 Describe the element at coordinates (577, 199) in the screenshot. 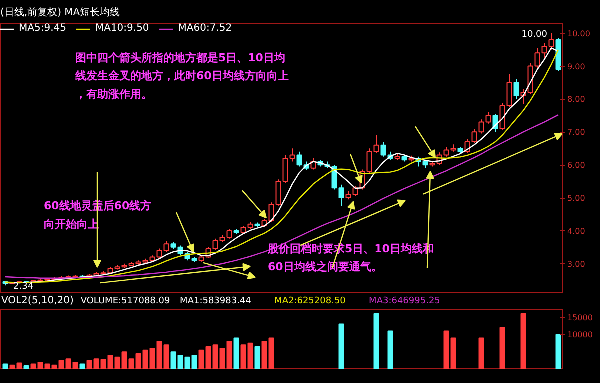

I see `y-tick-label: 5.00` at that location.